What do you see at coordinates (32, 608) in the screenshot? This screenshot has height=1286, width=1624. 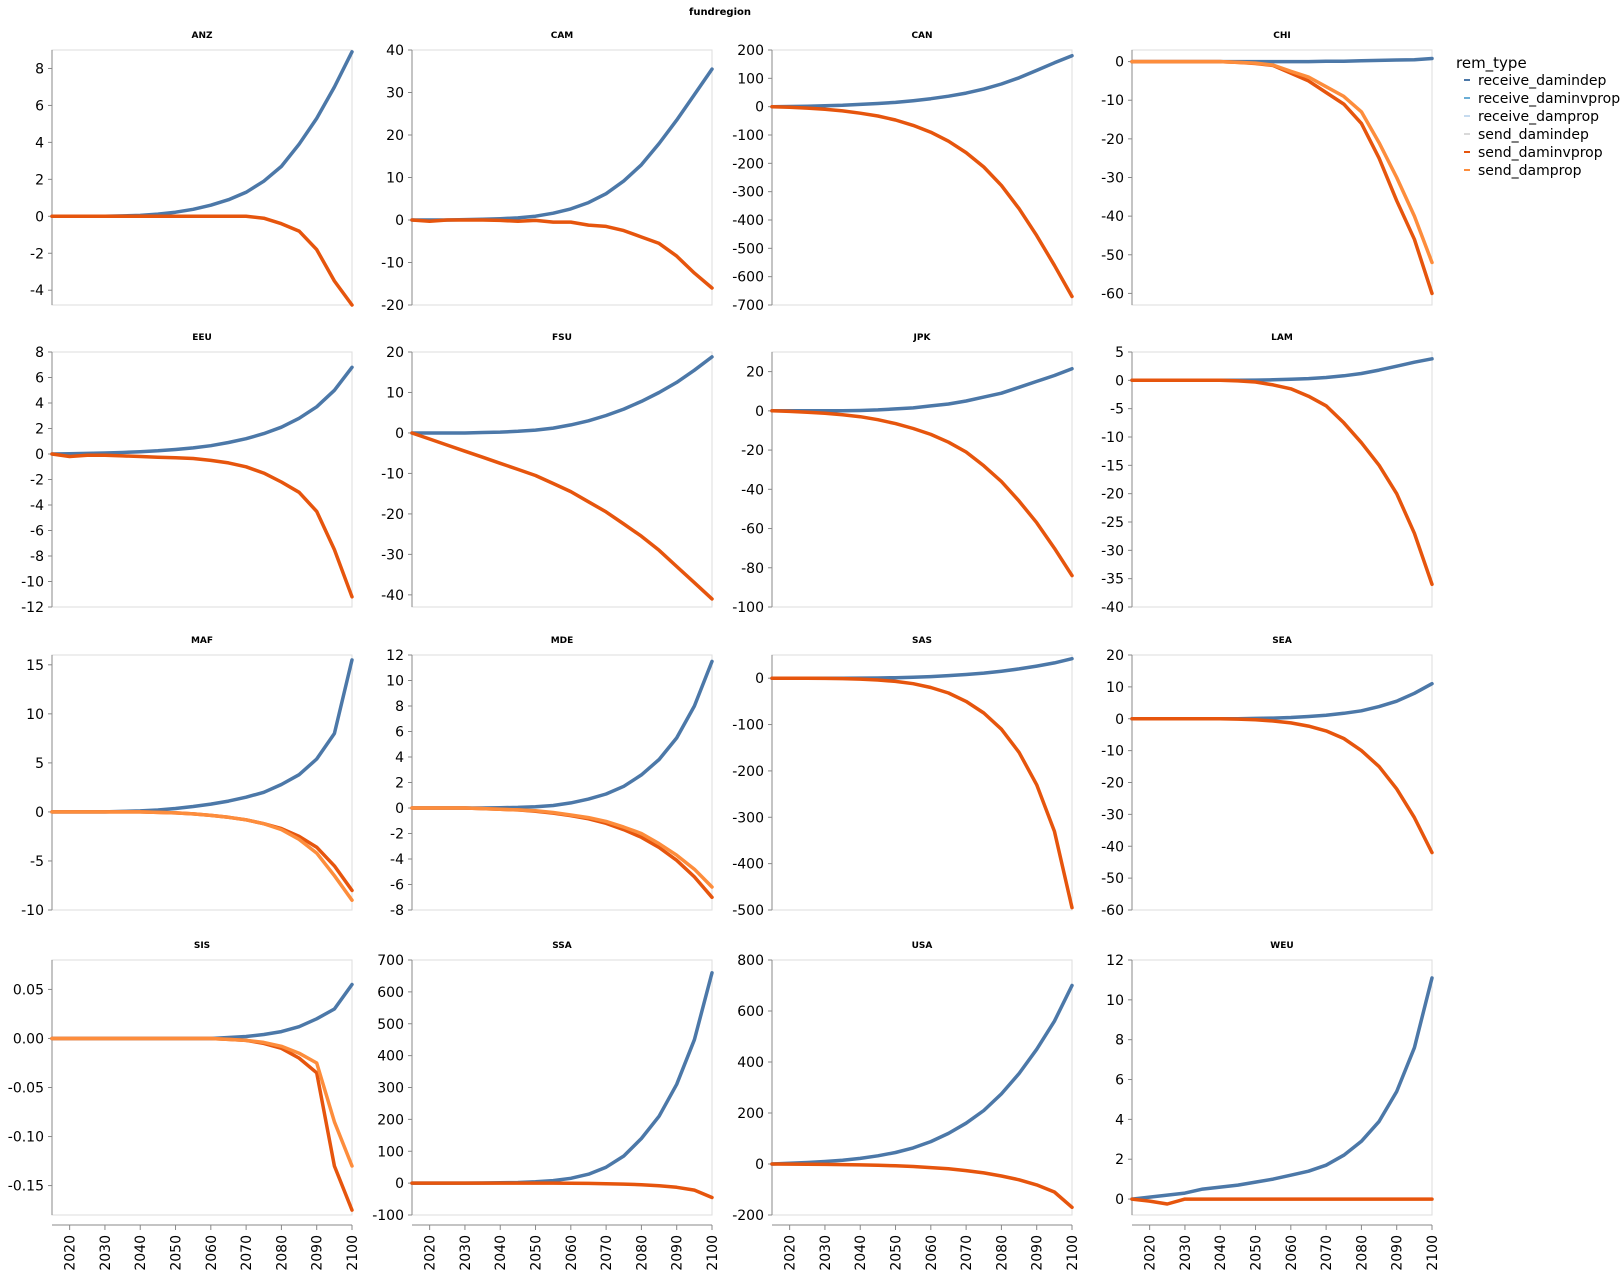 I see `y-tick-label: -12` at bounding box center [32, 608].